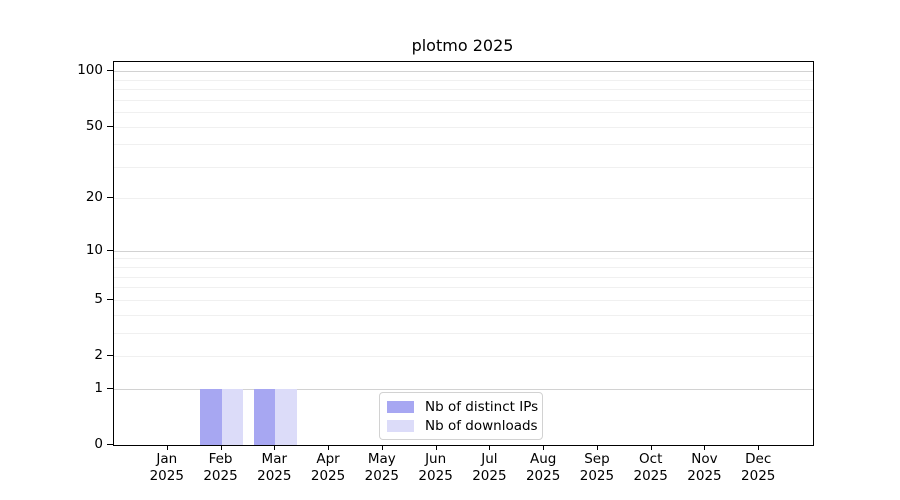 The image size is (900, 500). Describe the element at coordinates (98, 387) in the screenshot. I see `y-tick-label: 1` at that location.